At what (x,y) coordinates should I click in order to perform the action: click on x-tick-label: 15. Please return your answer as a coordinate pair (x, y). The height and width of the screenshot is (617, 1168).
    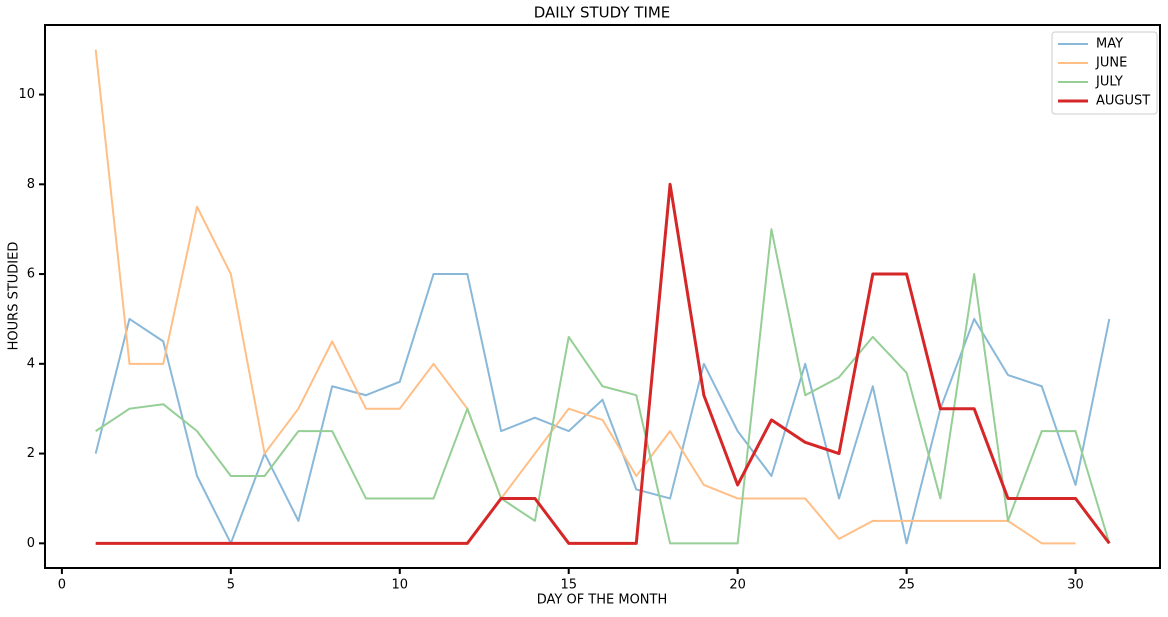
    Looking at the image, I should click on (568, 585).